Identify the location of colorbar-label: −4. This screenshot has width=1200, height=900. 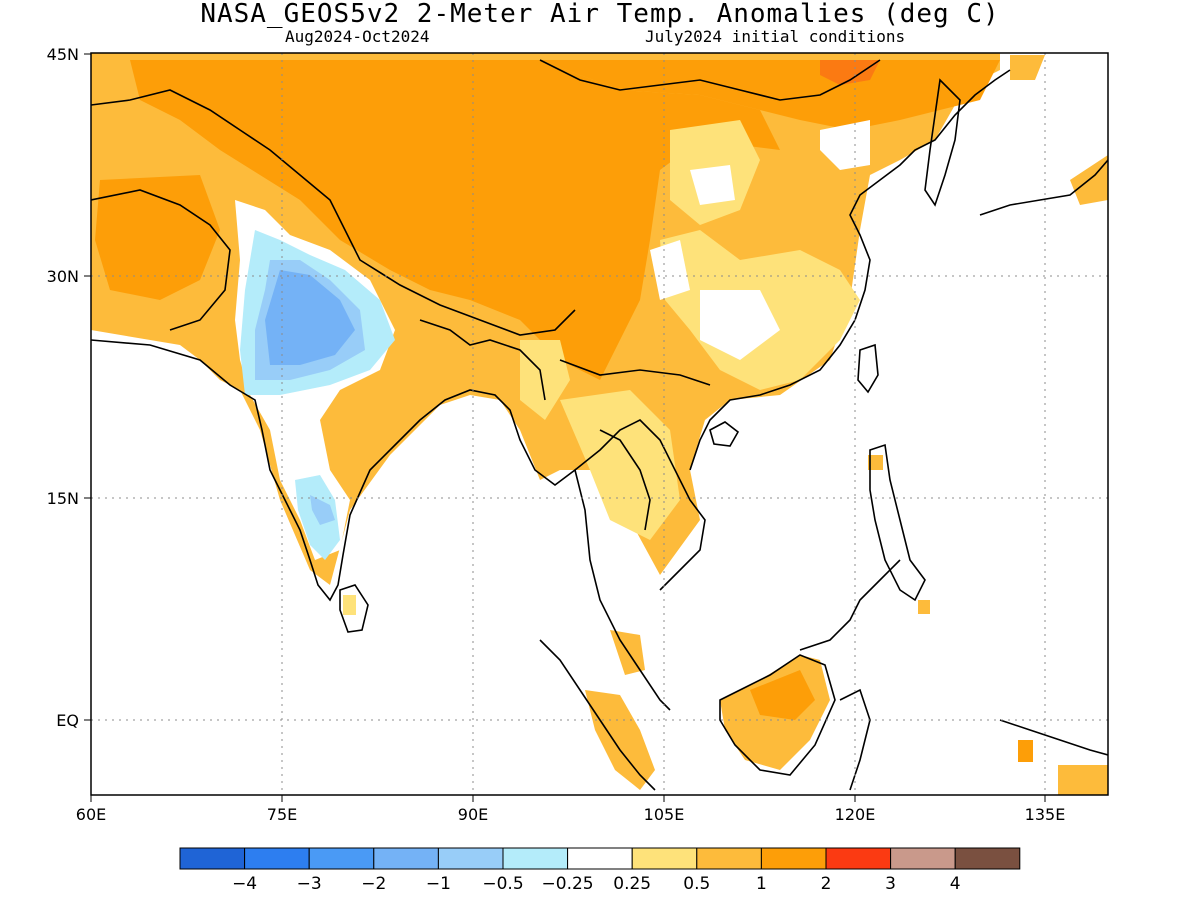
(244, 884).